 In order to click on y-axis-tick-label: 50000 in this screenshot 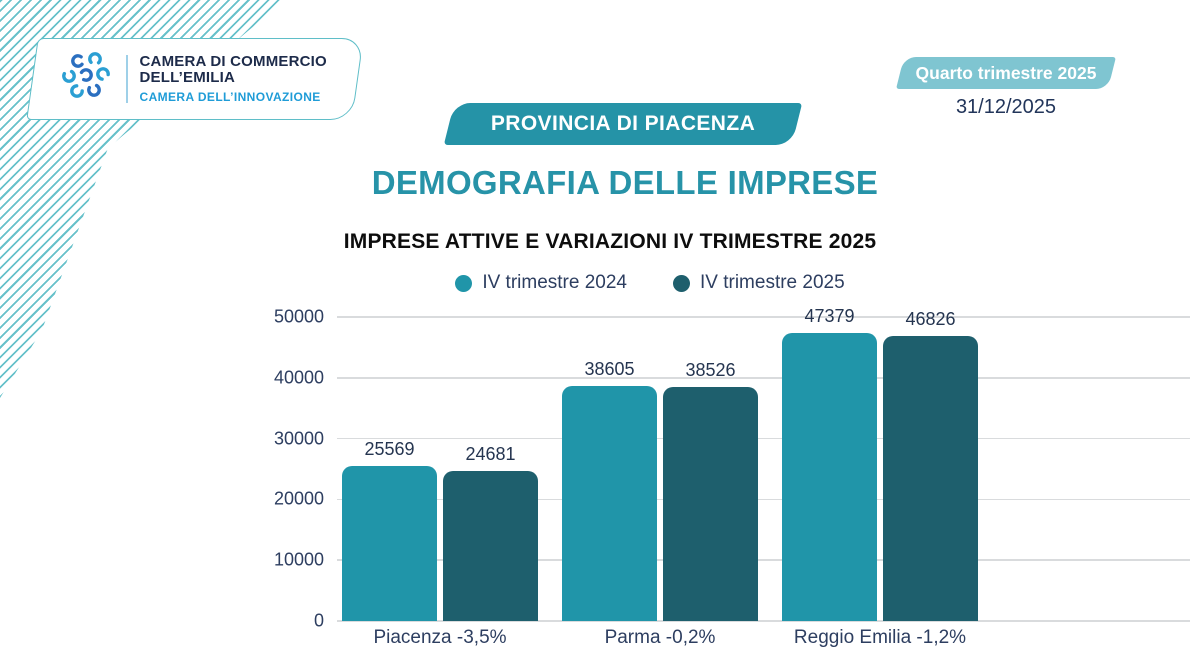, I will do `click(298, 316)`.